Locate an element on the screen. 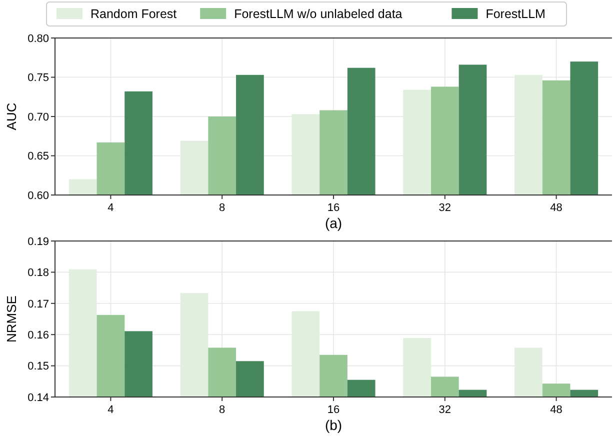 This screenshot has height=438, width=613. y-tick-label: 0.16 is located at coordinates (38, 335).